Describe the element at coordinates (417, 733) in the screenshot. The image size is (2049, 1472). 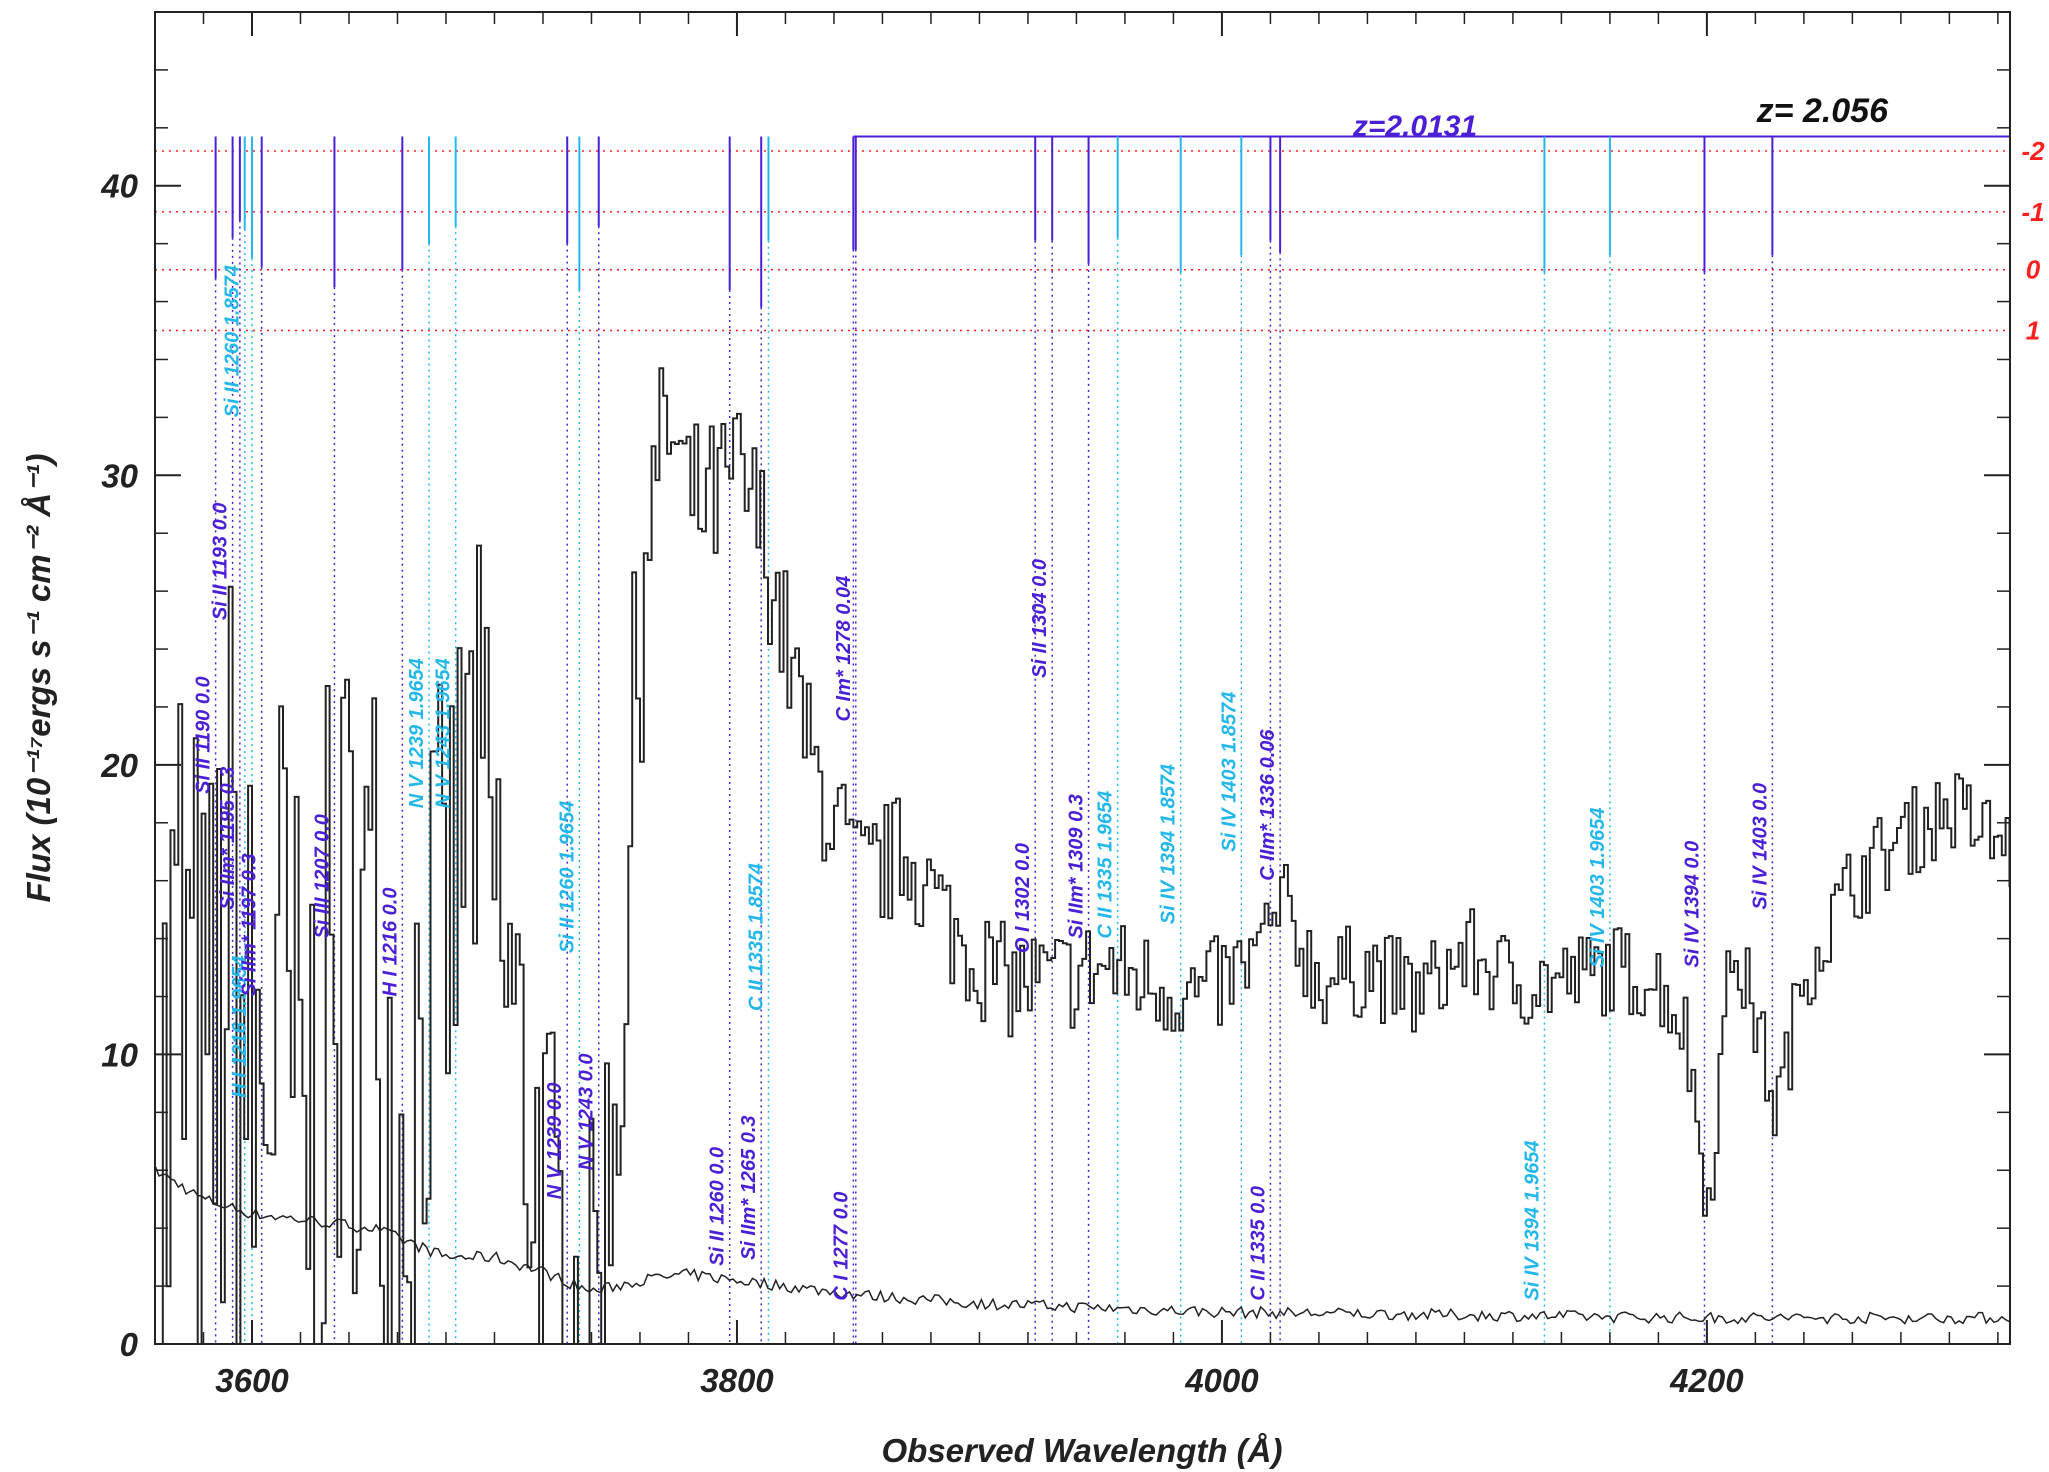
I see `absorption-line-label: N V 1239 1.9654` at that location.